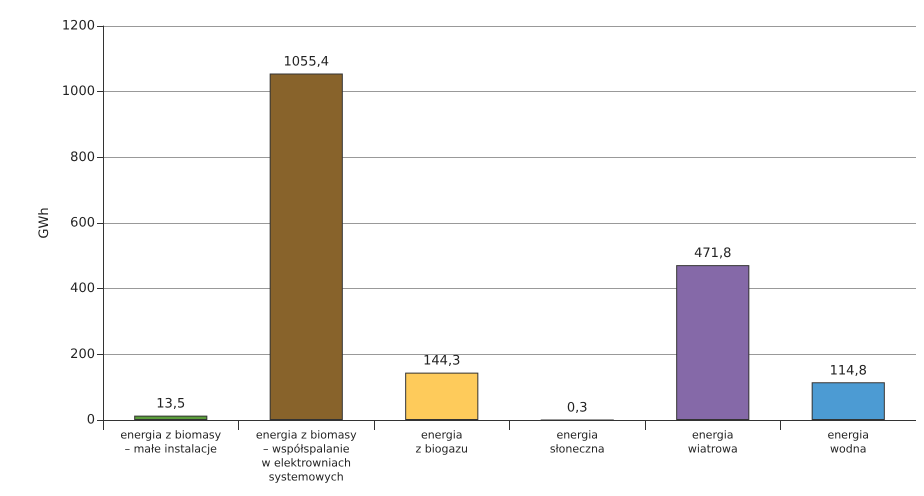  Describe the element at coordinates (848, 442) in the screenshot. I see `x-tick-label: energia wodna` at that location.